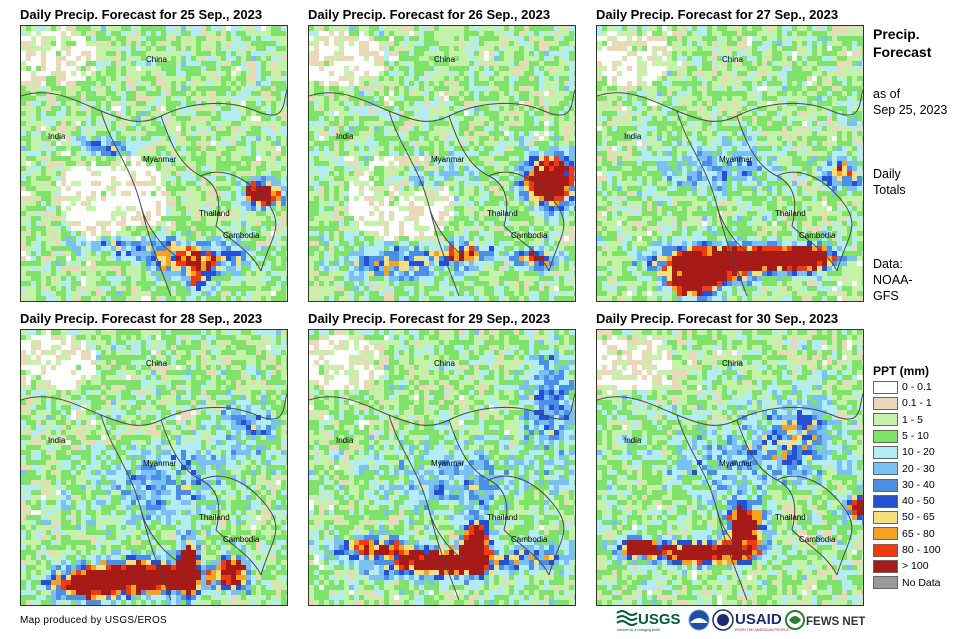 This screenshot has width=967, height=639. I want to click on usaid-logo-text: USAID, so click(758, 619).